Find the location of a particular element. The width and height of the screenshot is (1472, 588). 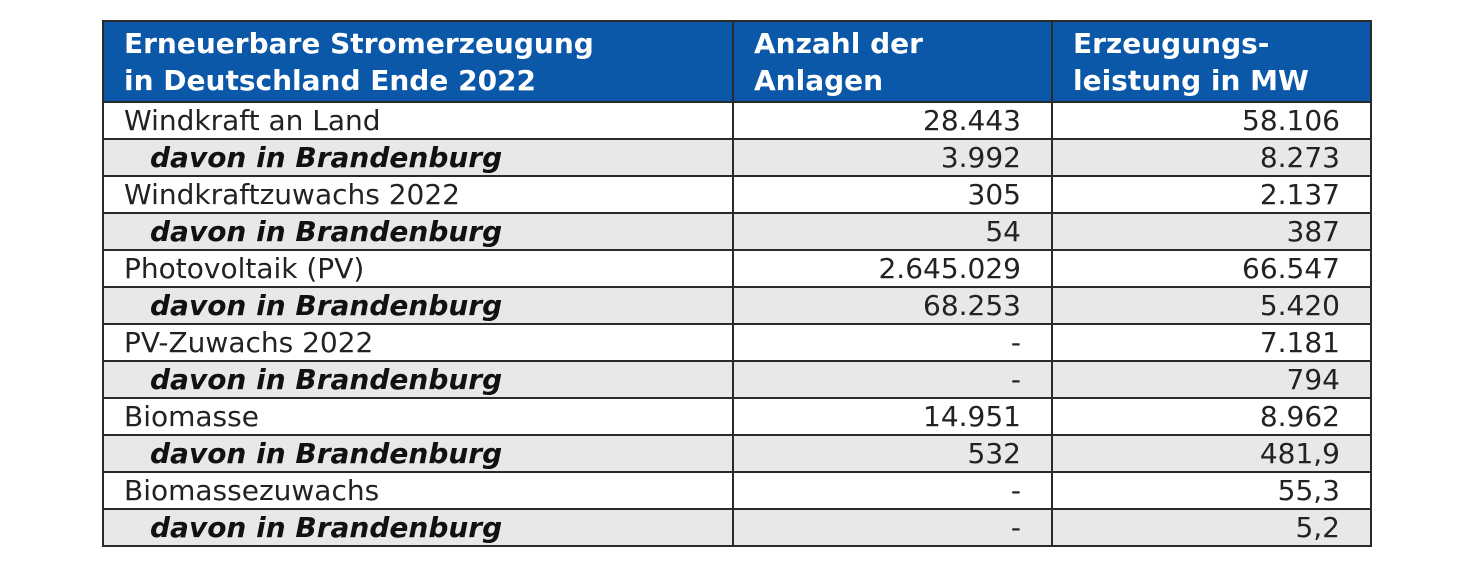

row-label: Biomassezuwachs is located at coordinates (418, 490).